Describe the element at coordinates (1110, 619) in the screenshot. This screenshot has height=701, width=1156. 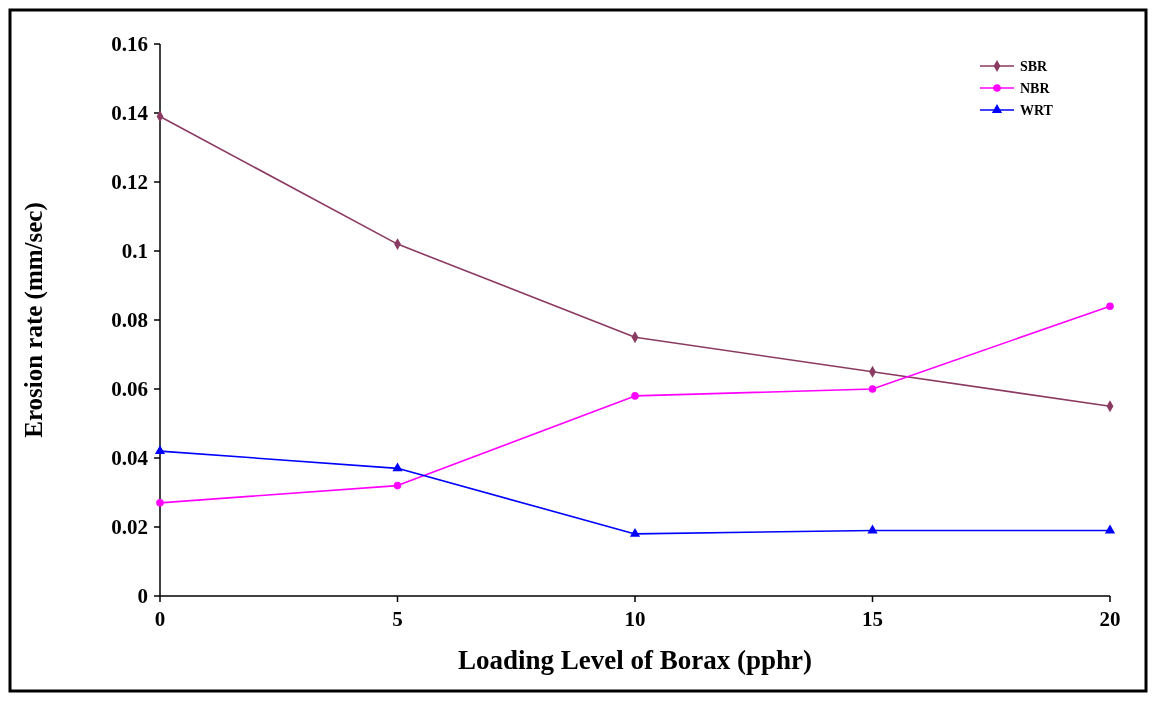
I see `x-tick-label: 20` at that location.